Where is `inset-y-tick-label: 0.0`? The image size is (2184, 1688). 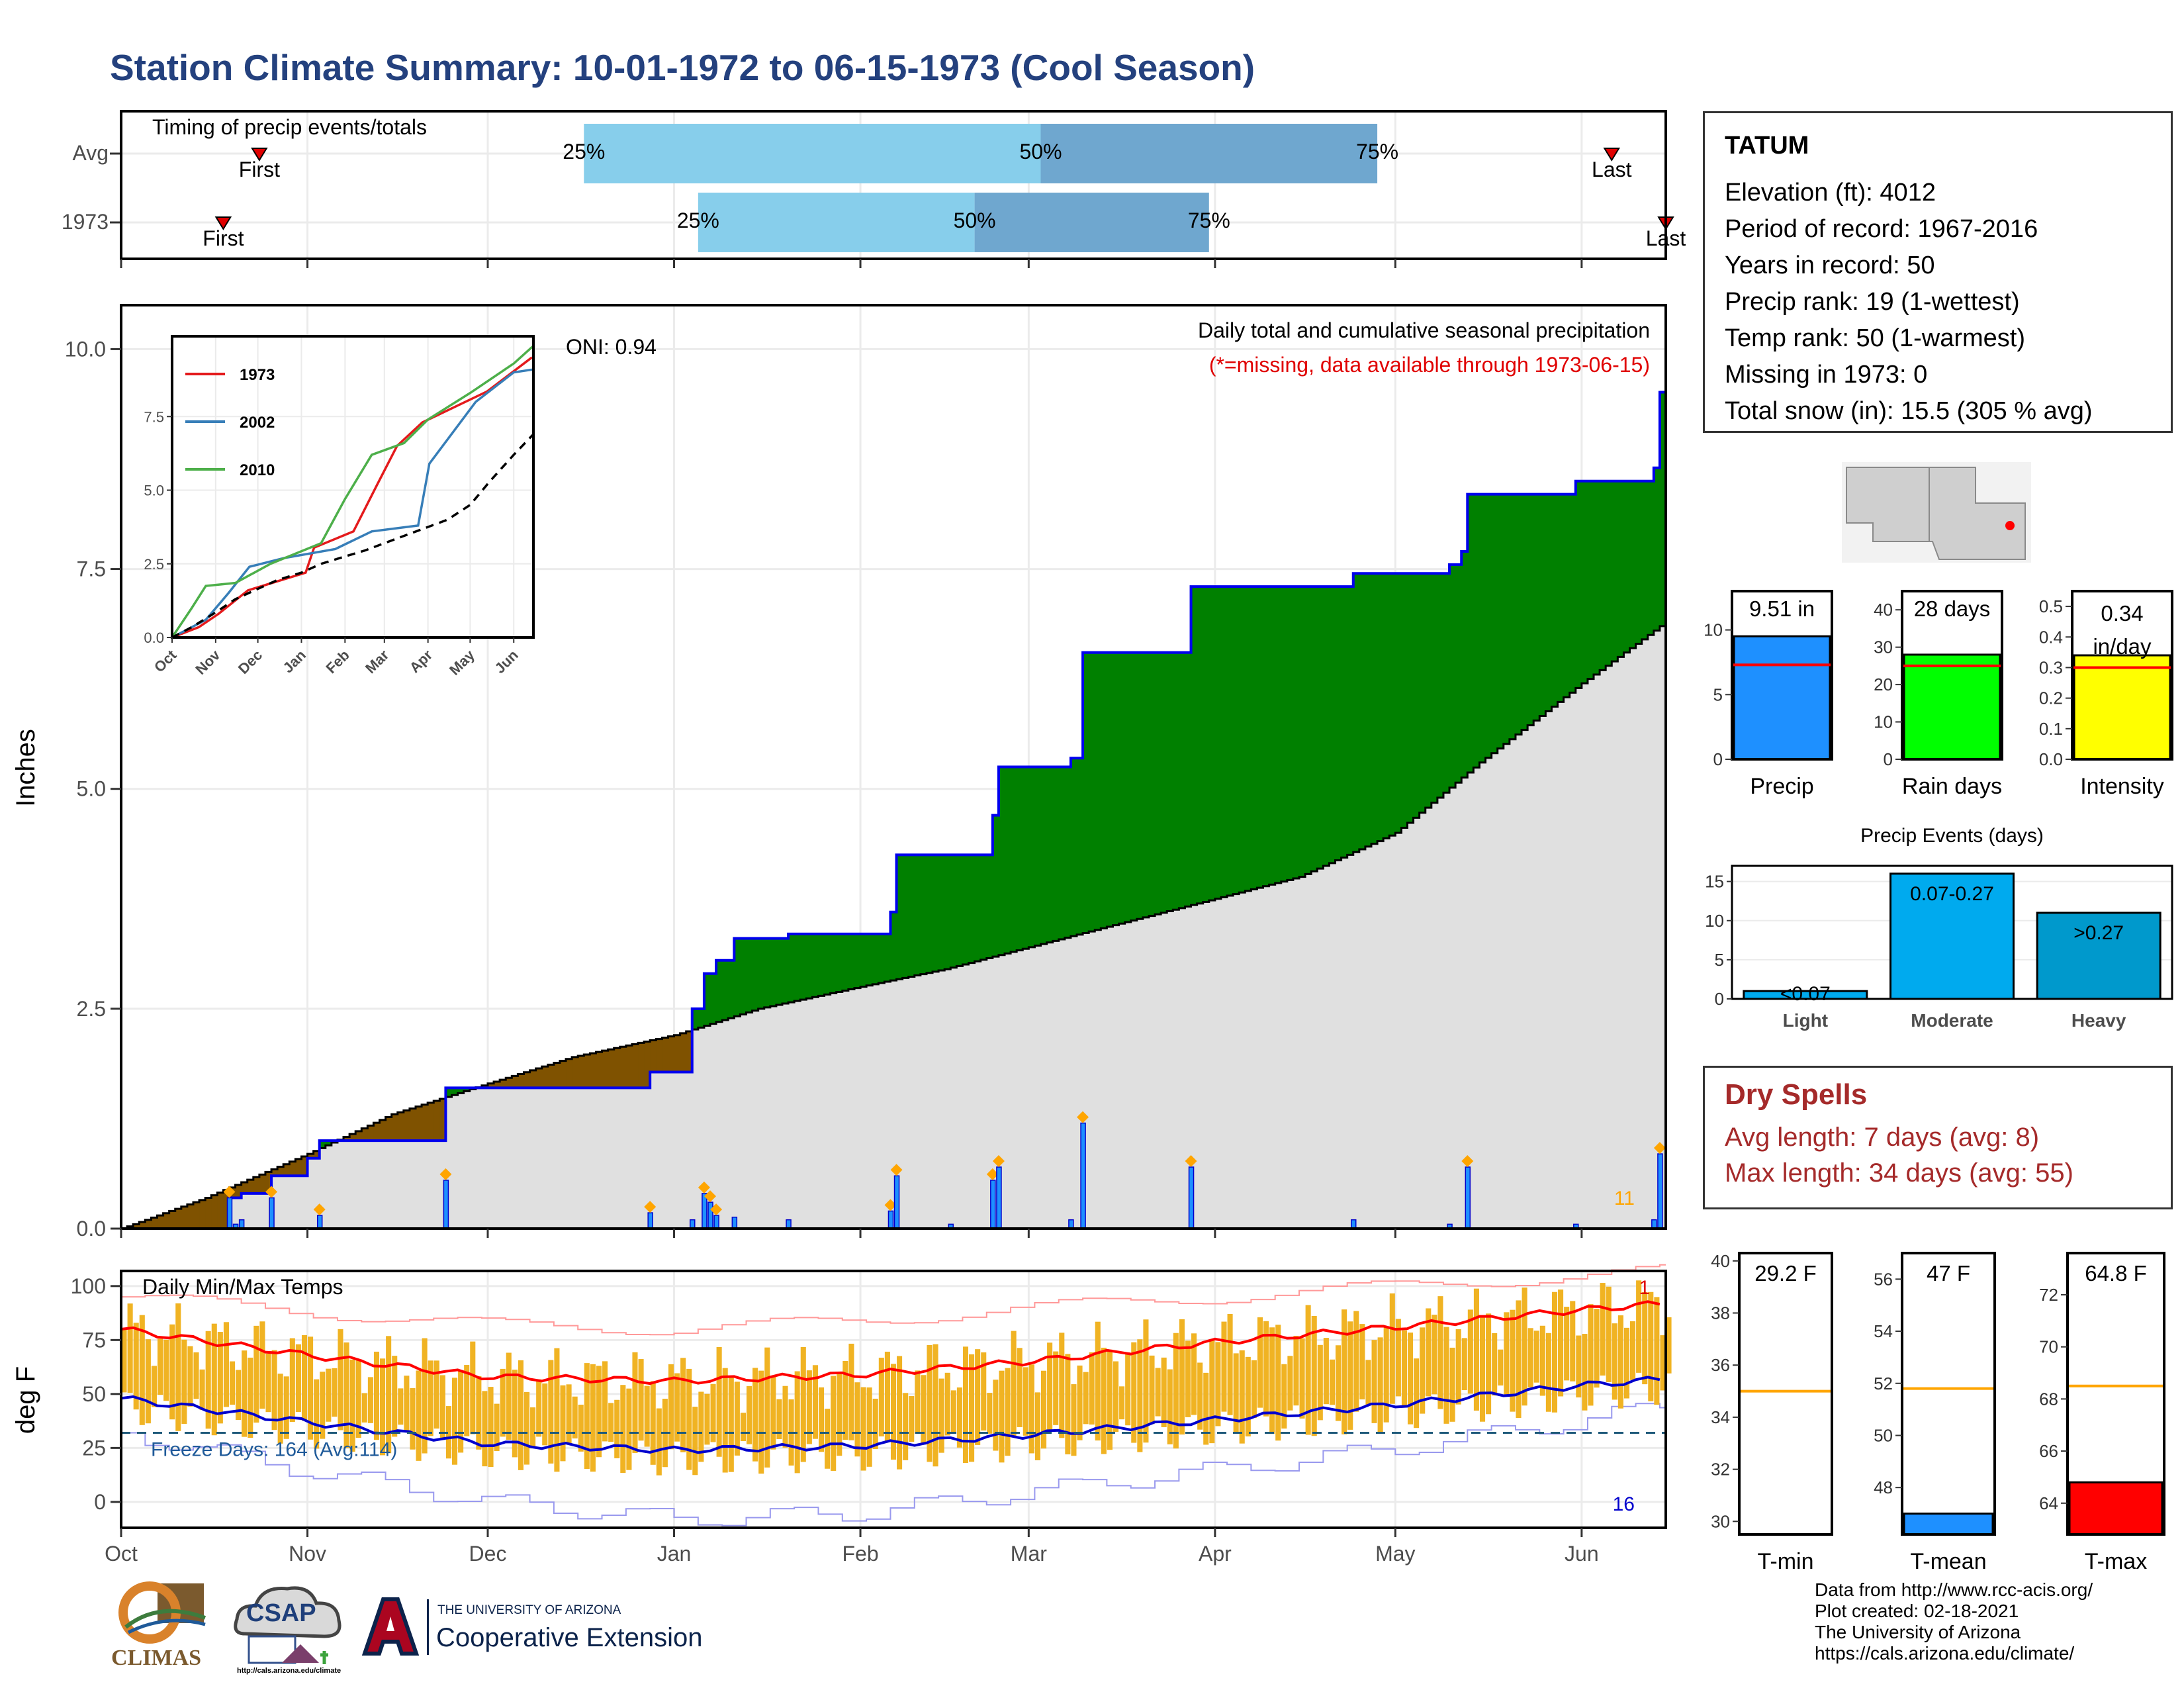
inset-y-tick-label: 0.0 is located at coordinates (154, 638).